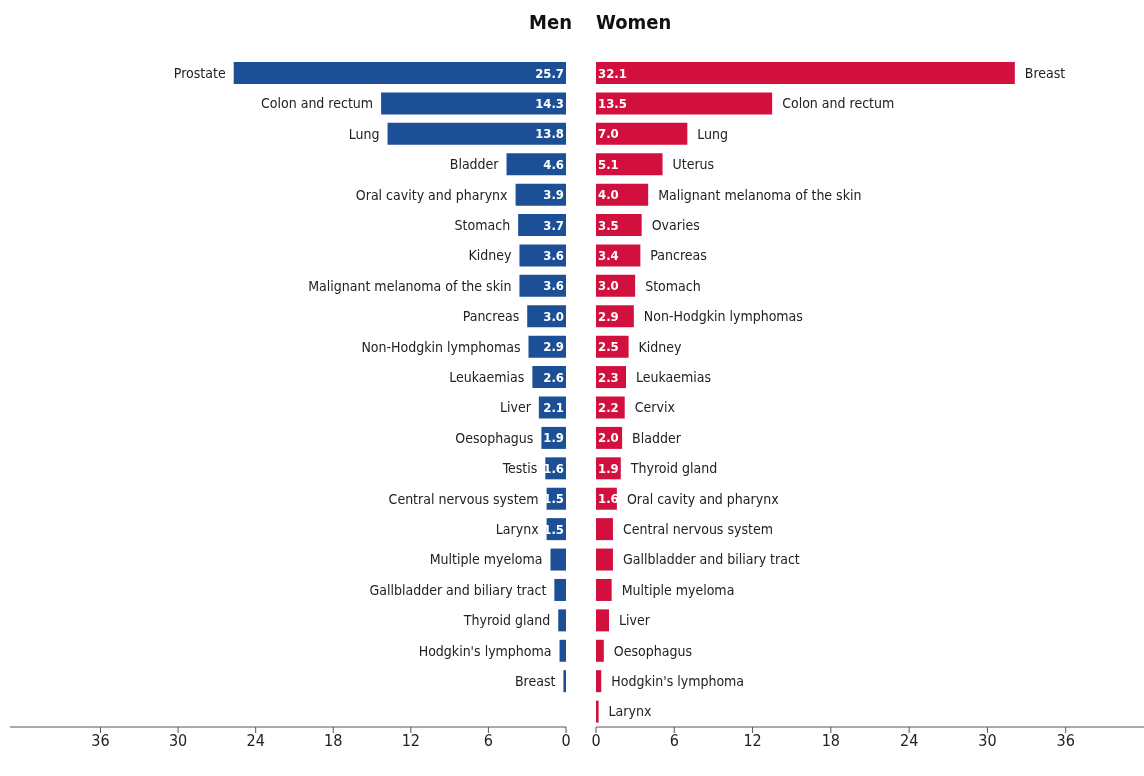  I want to click on data-label: 4.6, so click(553, 164).